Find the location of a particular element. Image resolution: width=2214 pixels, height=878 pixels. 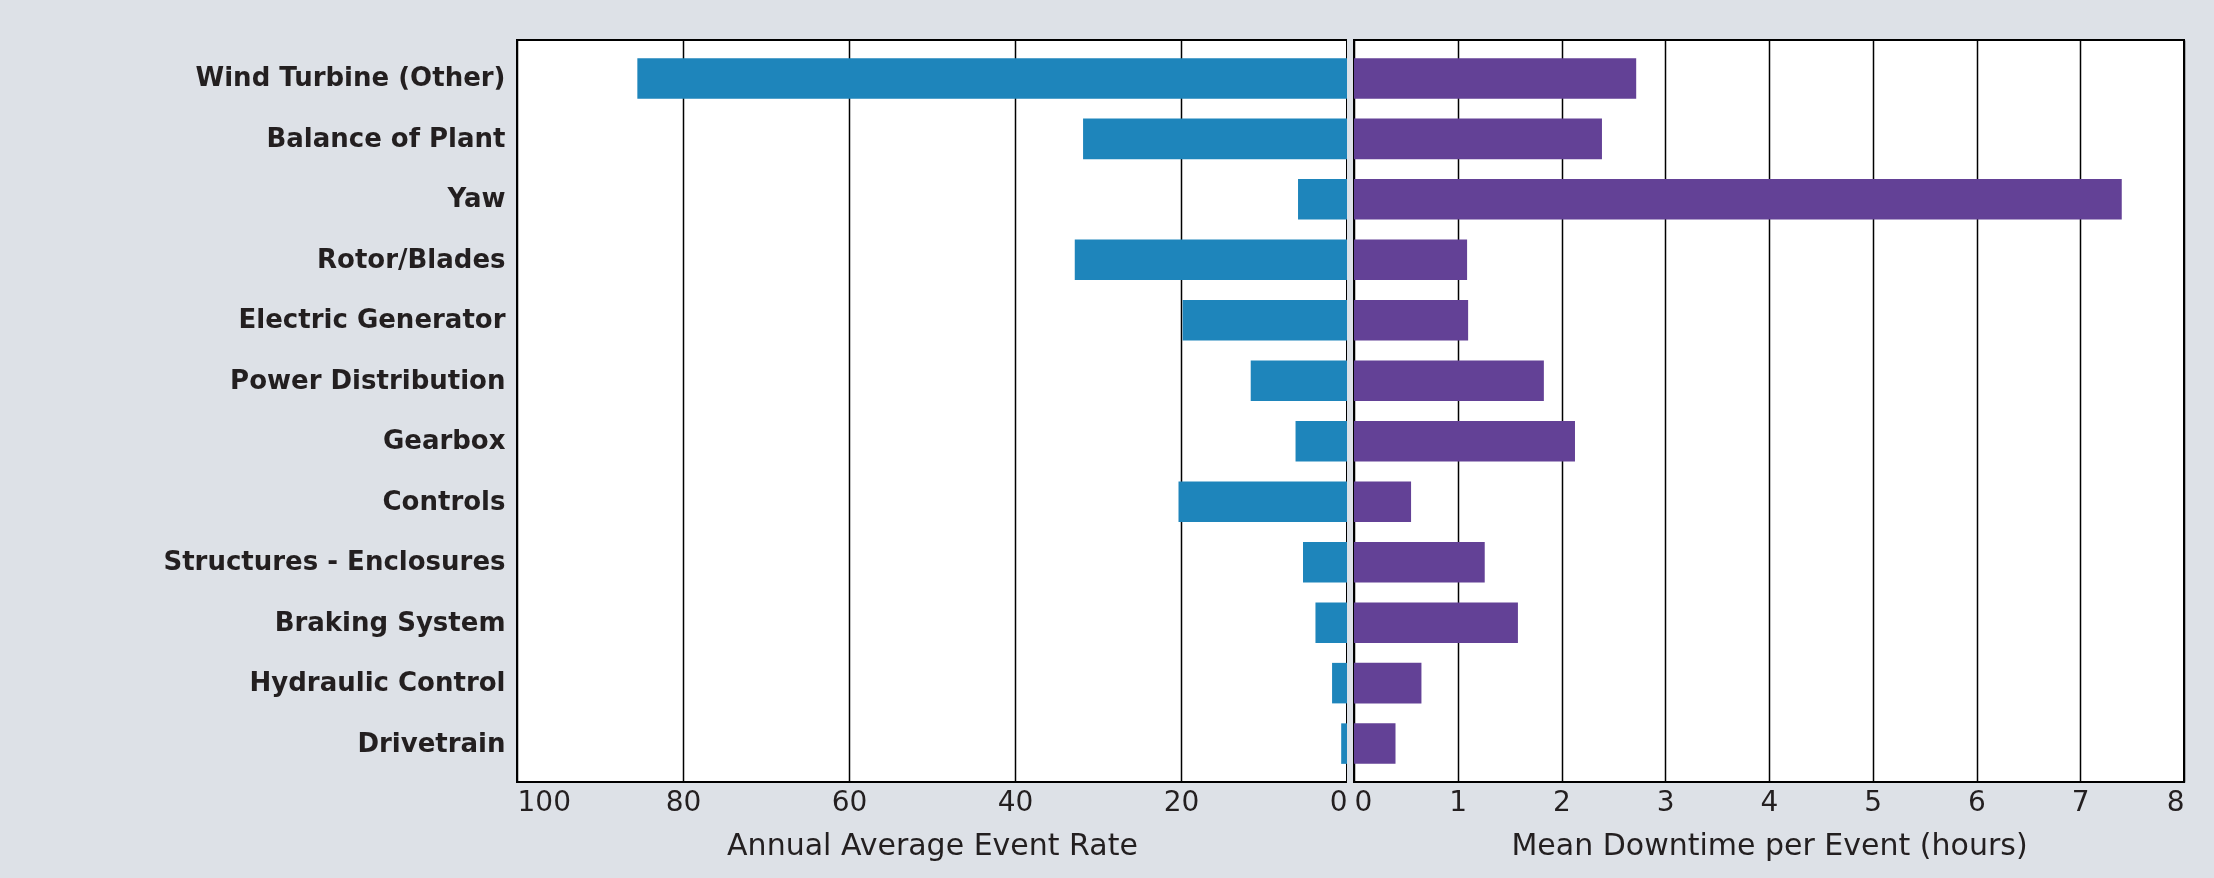

y-tick-label: Braking System is located at coordinates (390, 621).